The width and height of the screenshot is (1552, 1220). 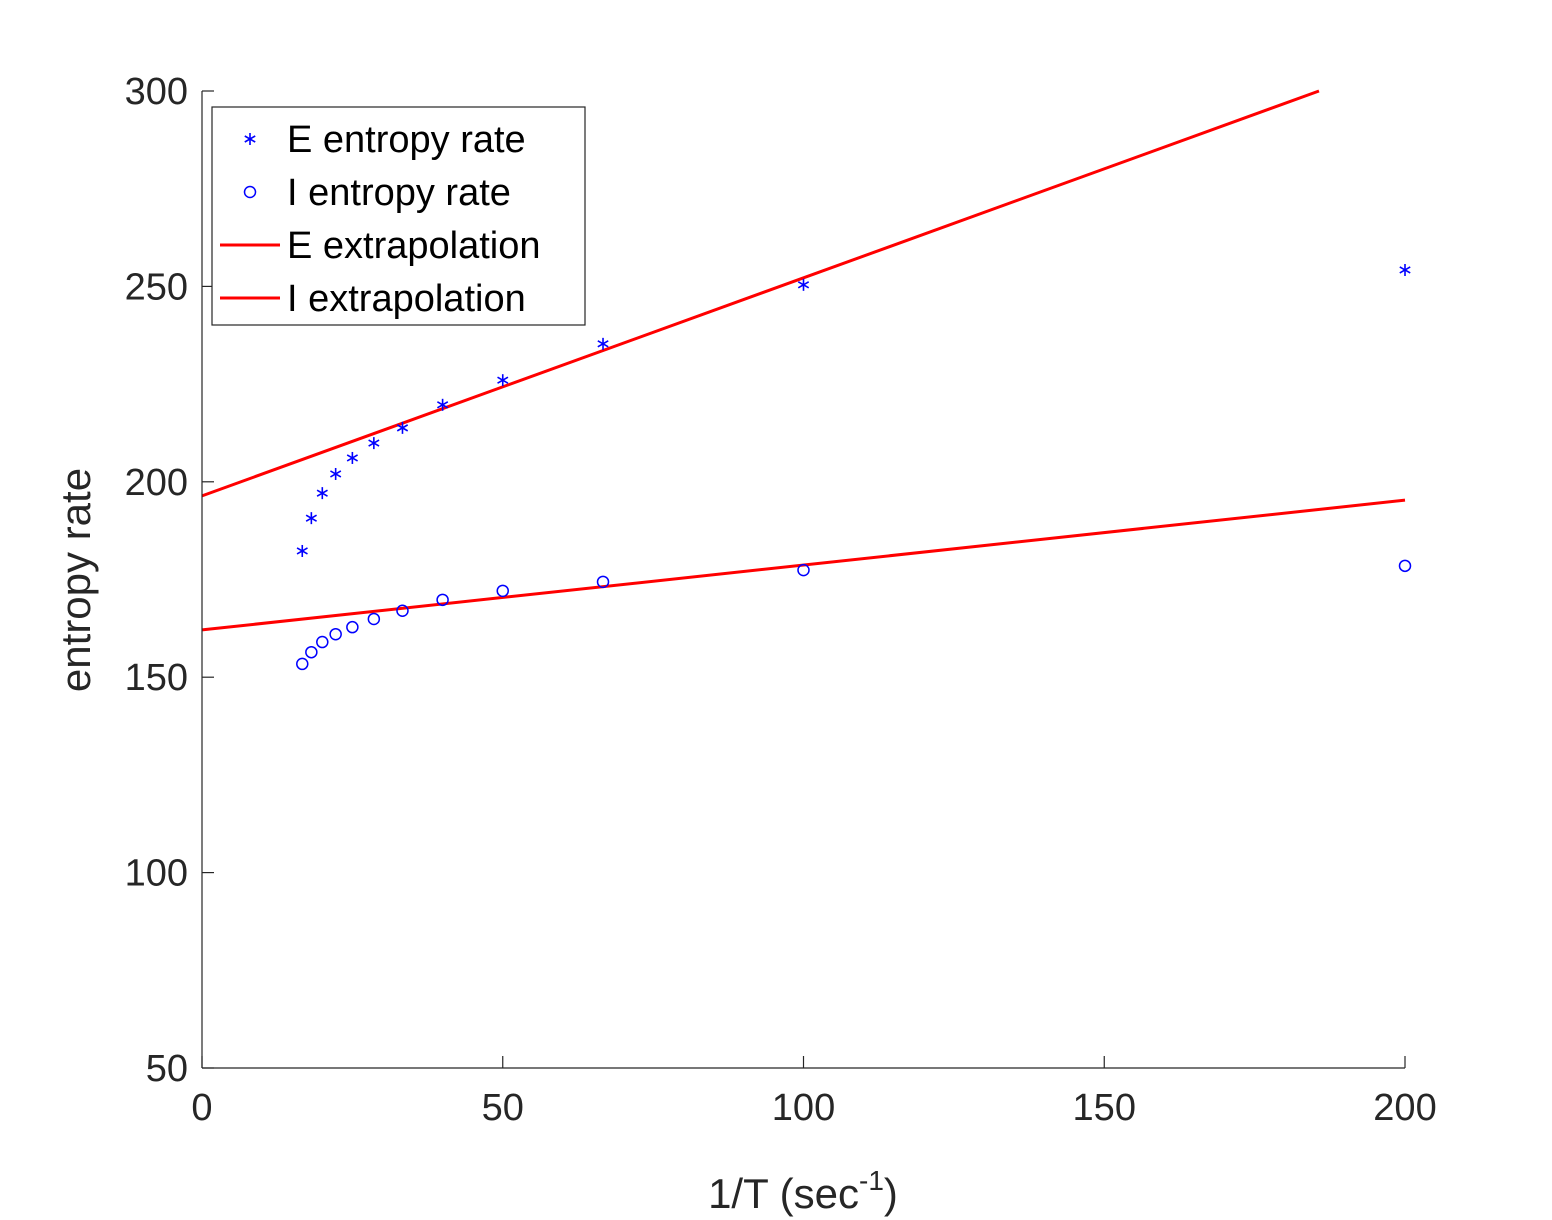 What do you see at coordinates (406, 299) in the screenshot?
I see `legend-label: I extrapolation` at bounding box center [406, 299].